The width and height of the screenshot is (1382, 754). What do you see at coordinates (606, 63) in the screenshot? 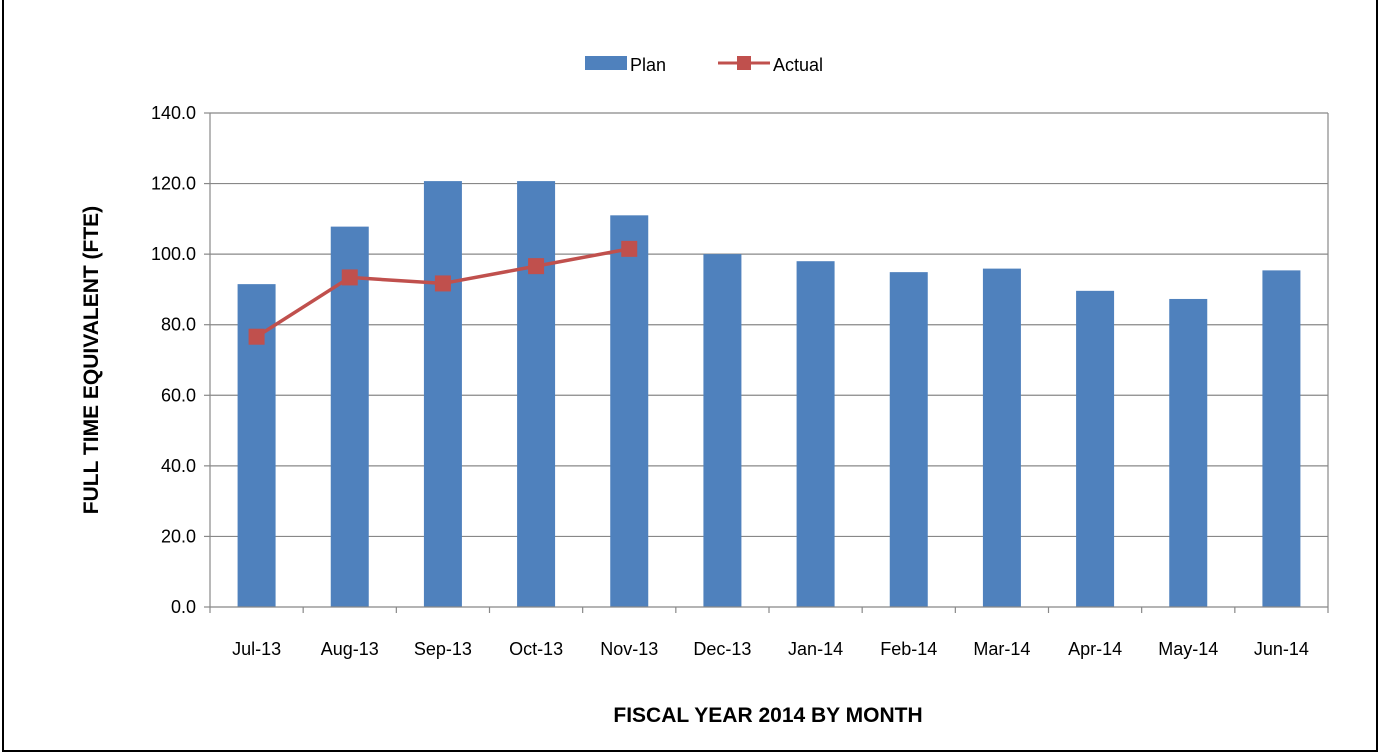
I see `legend-plan-swatch` at bounding box center [606, 63].